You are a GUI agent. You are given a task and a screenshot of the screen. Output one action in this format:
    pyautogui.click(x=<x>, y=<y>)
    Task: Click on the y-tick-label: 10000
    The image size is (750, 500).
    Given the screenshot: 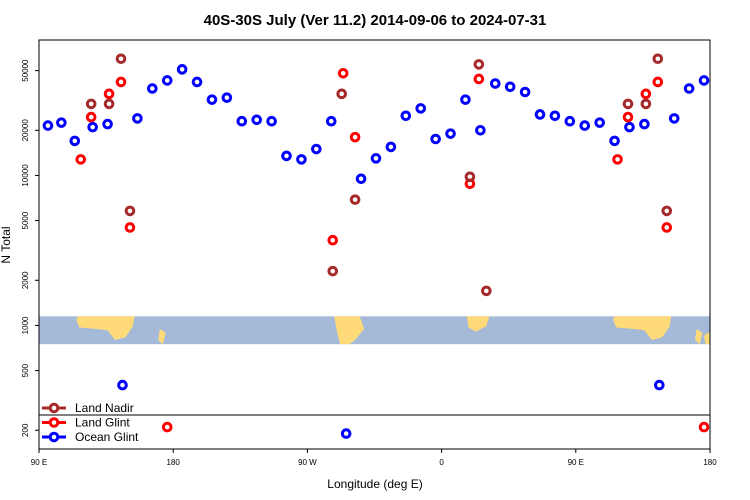 What is the action you would take?
    pyautogui.click(x=25, y=175)
    